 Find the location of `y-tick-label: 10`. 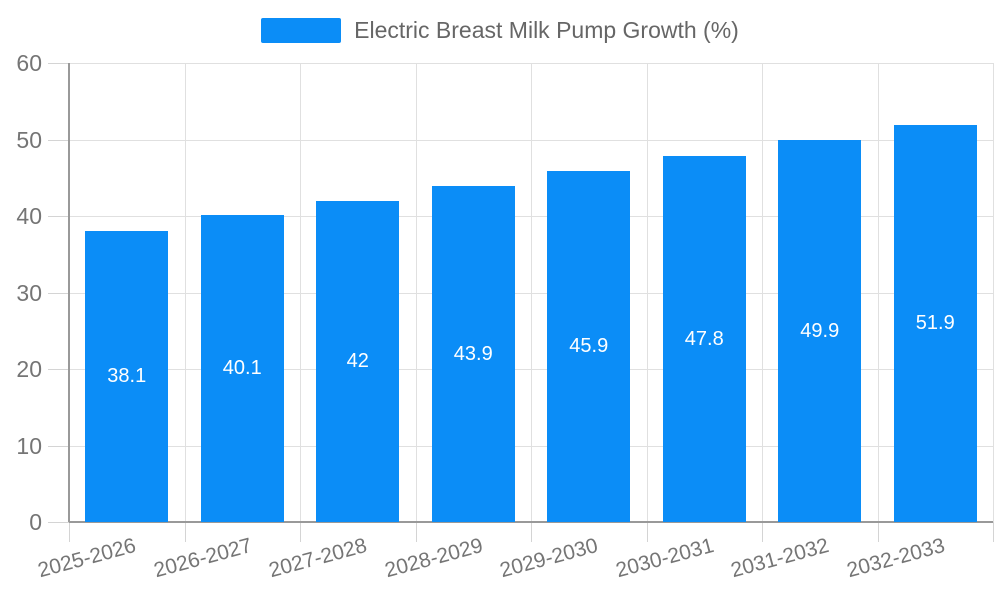

y-tick-label: 10 is located at coordinates (29, 445).